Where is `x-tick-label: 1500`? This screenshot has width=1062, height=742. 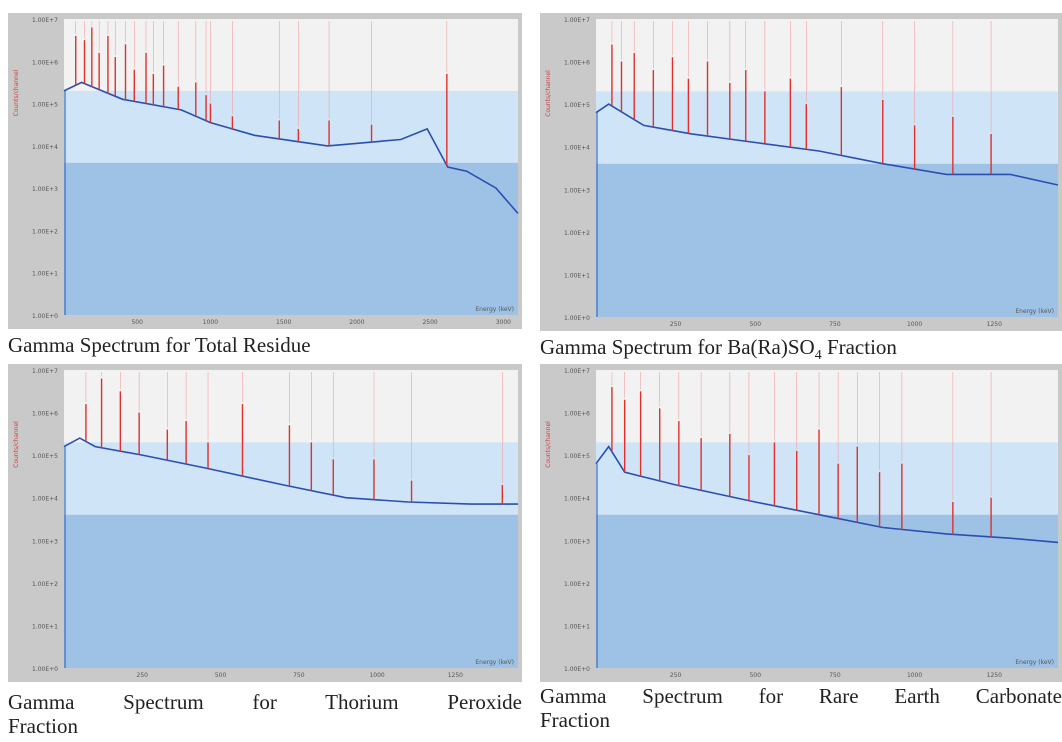
x-tick-label: 1500 is located at coordinates (283, 322).